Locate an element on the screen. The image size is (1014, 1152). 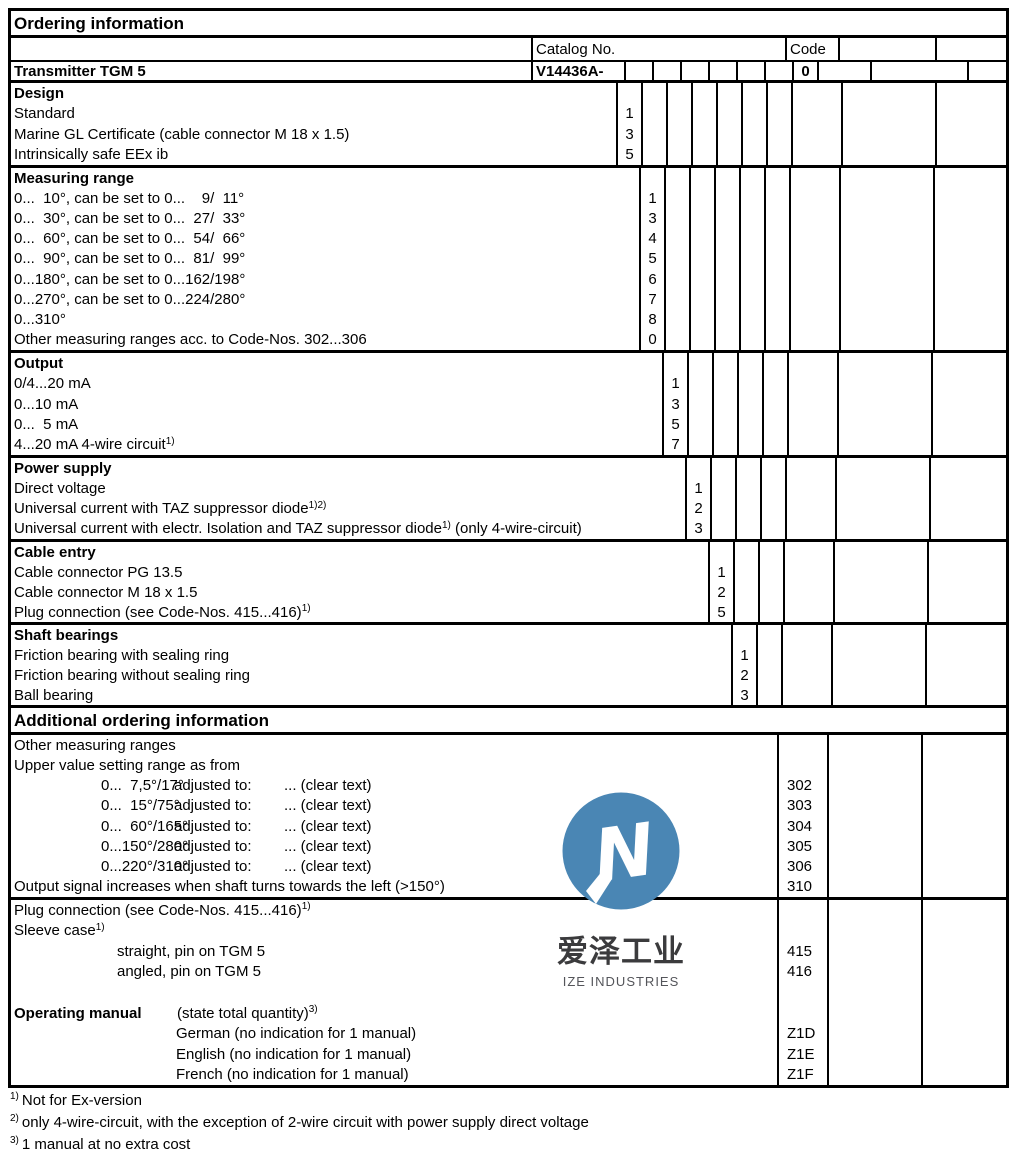
option-label: Ball bearing is located at coordinates (54, 695).